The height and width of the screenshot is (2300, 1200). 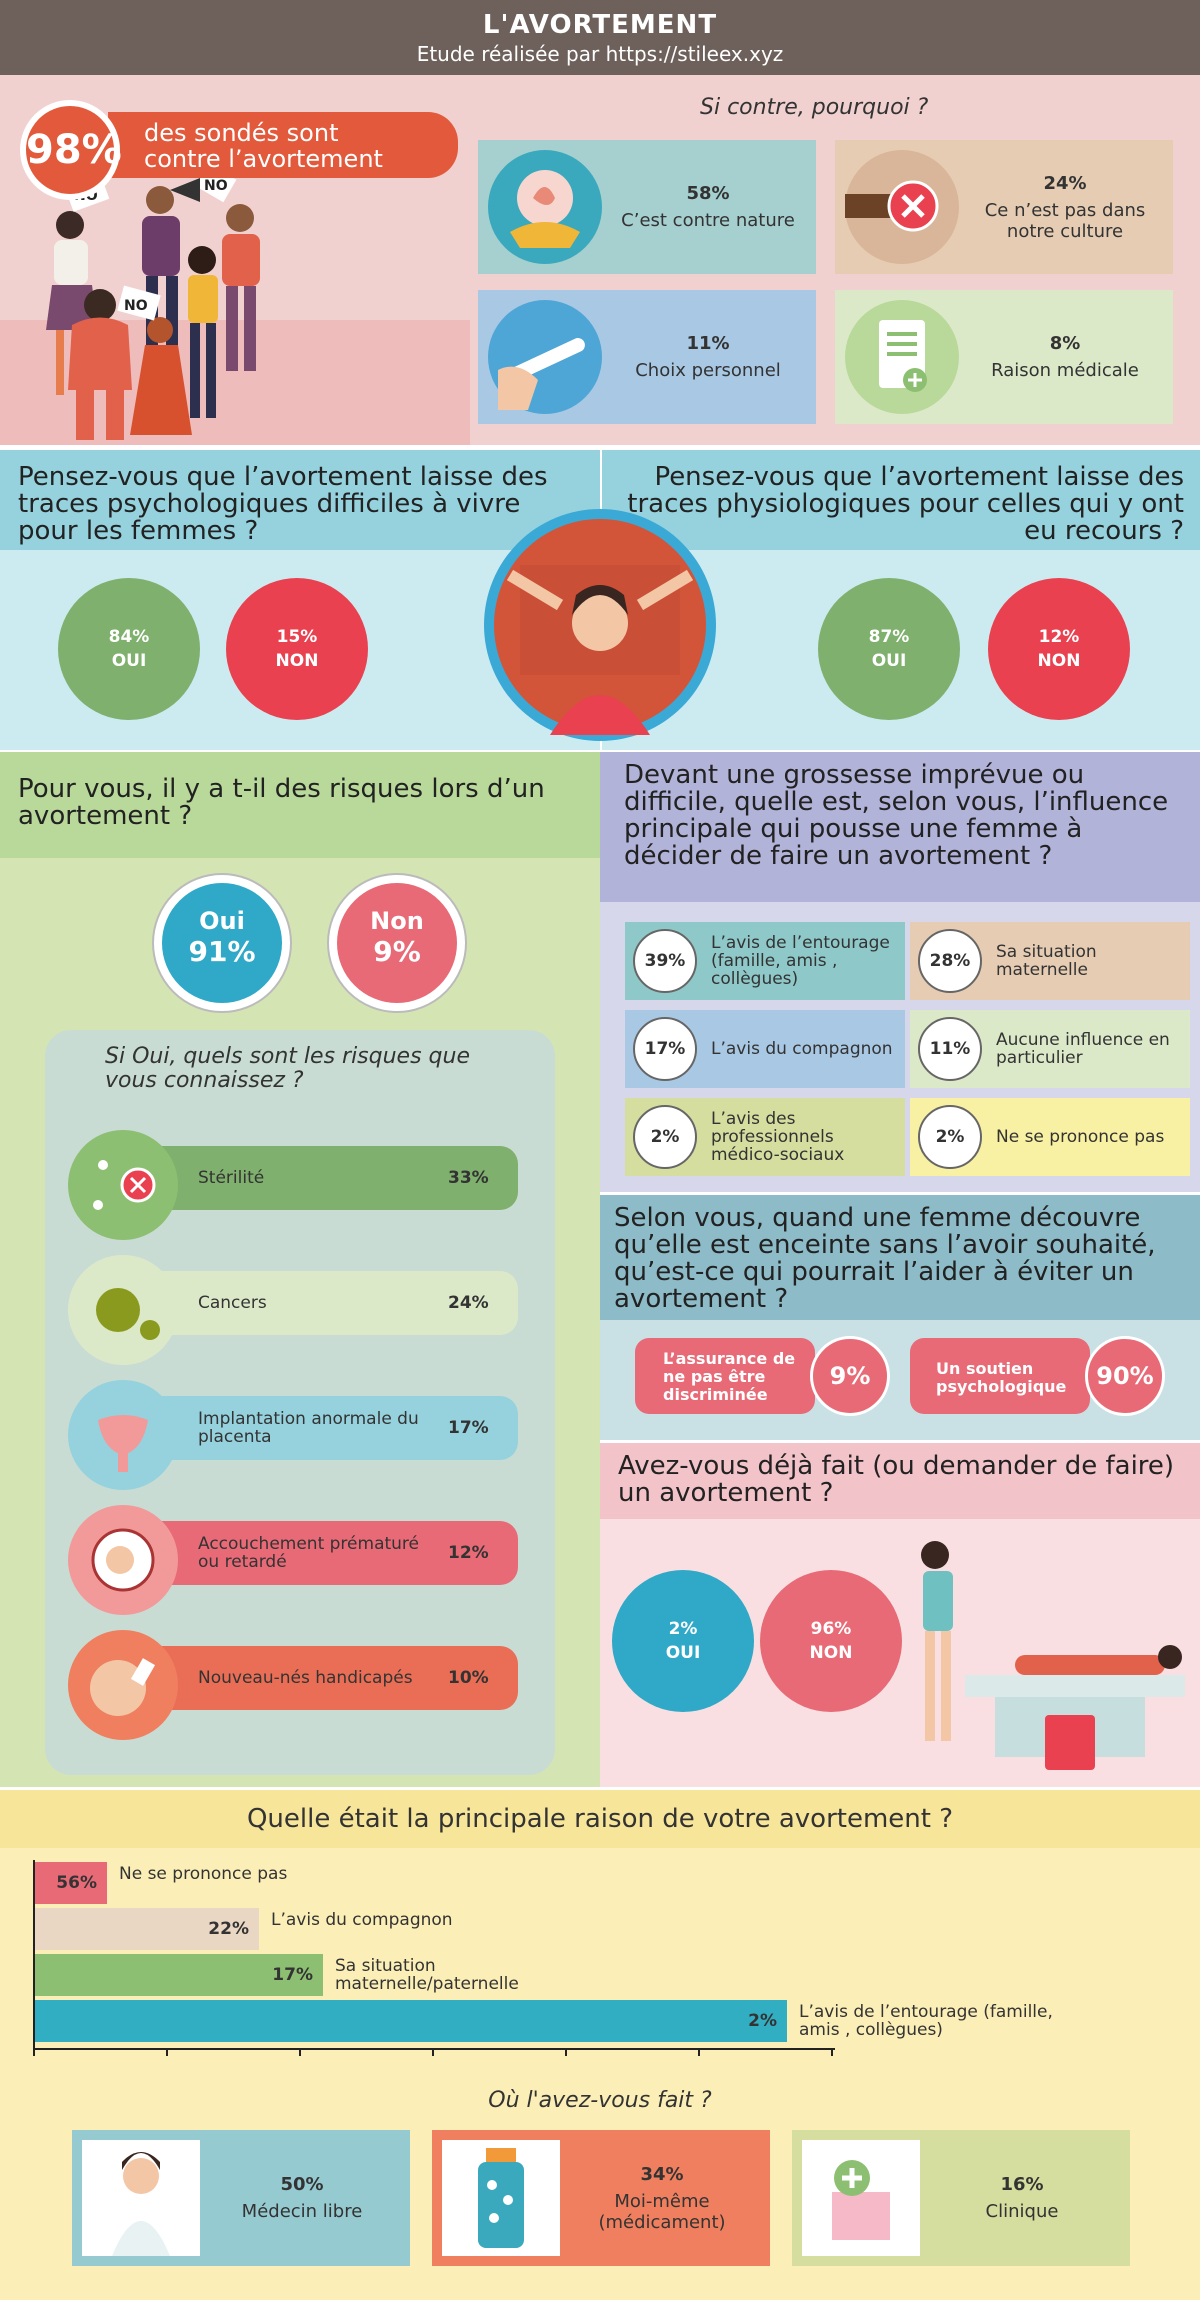 What do you see at coordinates (241, 2198) in the screenshot?
I see `where-item-doctor: 50% Médecin libre` at bounding box center [241, 2198].